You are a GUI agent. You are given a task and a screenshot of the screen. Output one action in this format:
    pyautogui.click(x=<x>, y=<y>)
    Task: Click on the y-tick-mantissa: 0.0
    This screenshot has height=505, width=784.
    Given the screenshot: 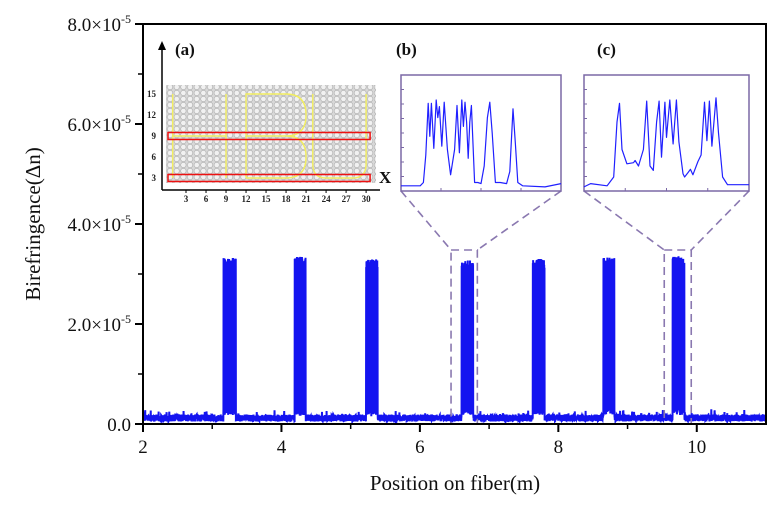 What is the action you would take?
    pyautogui.click(x=119, y=425)
    